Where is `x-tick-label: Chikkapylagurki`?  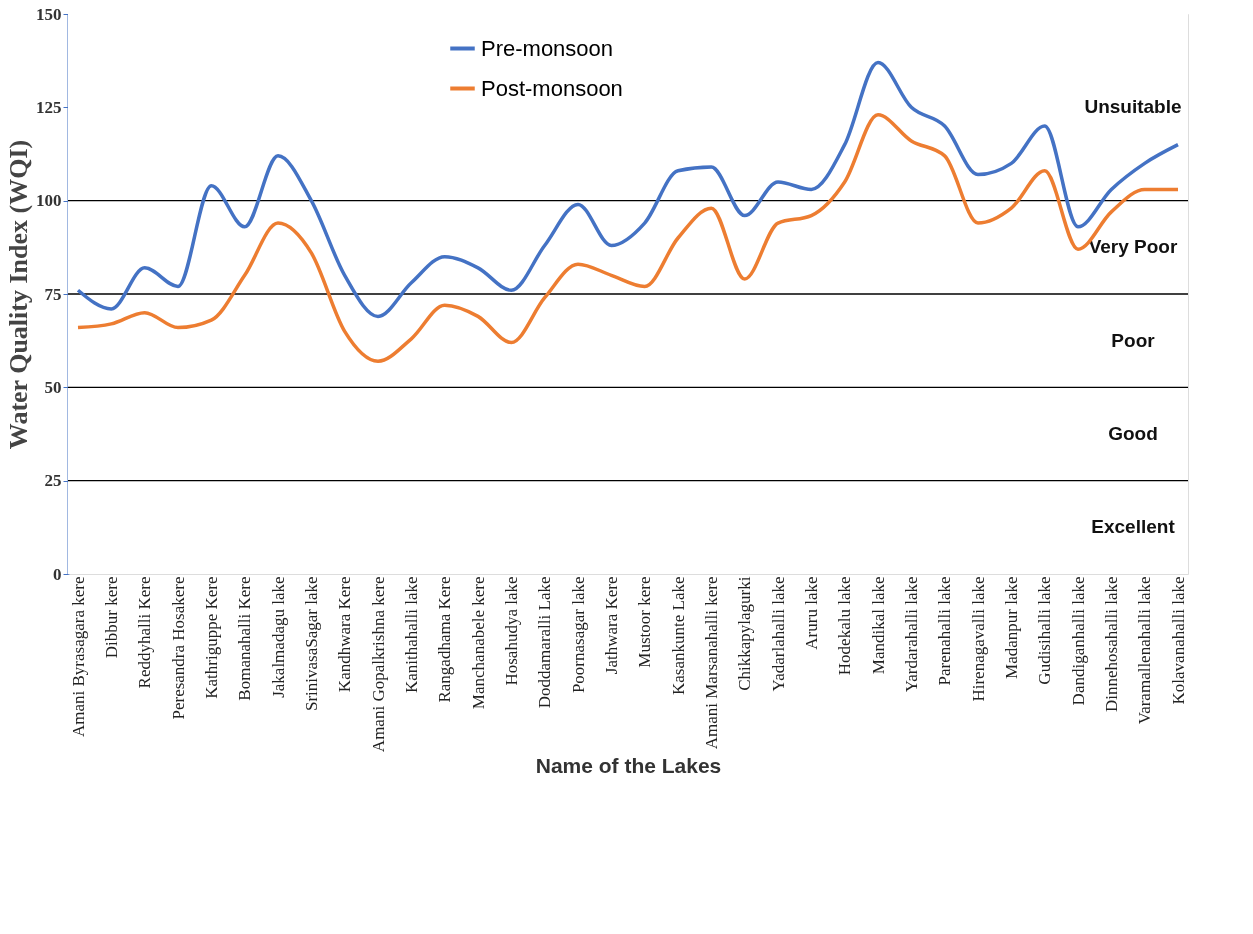
x-tick-label: Chikkapylagurki is located at coordinates (745, 633).